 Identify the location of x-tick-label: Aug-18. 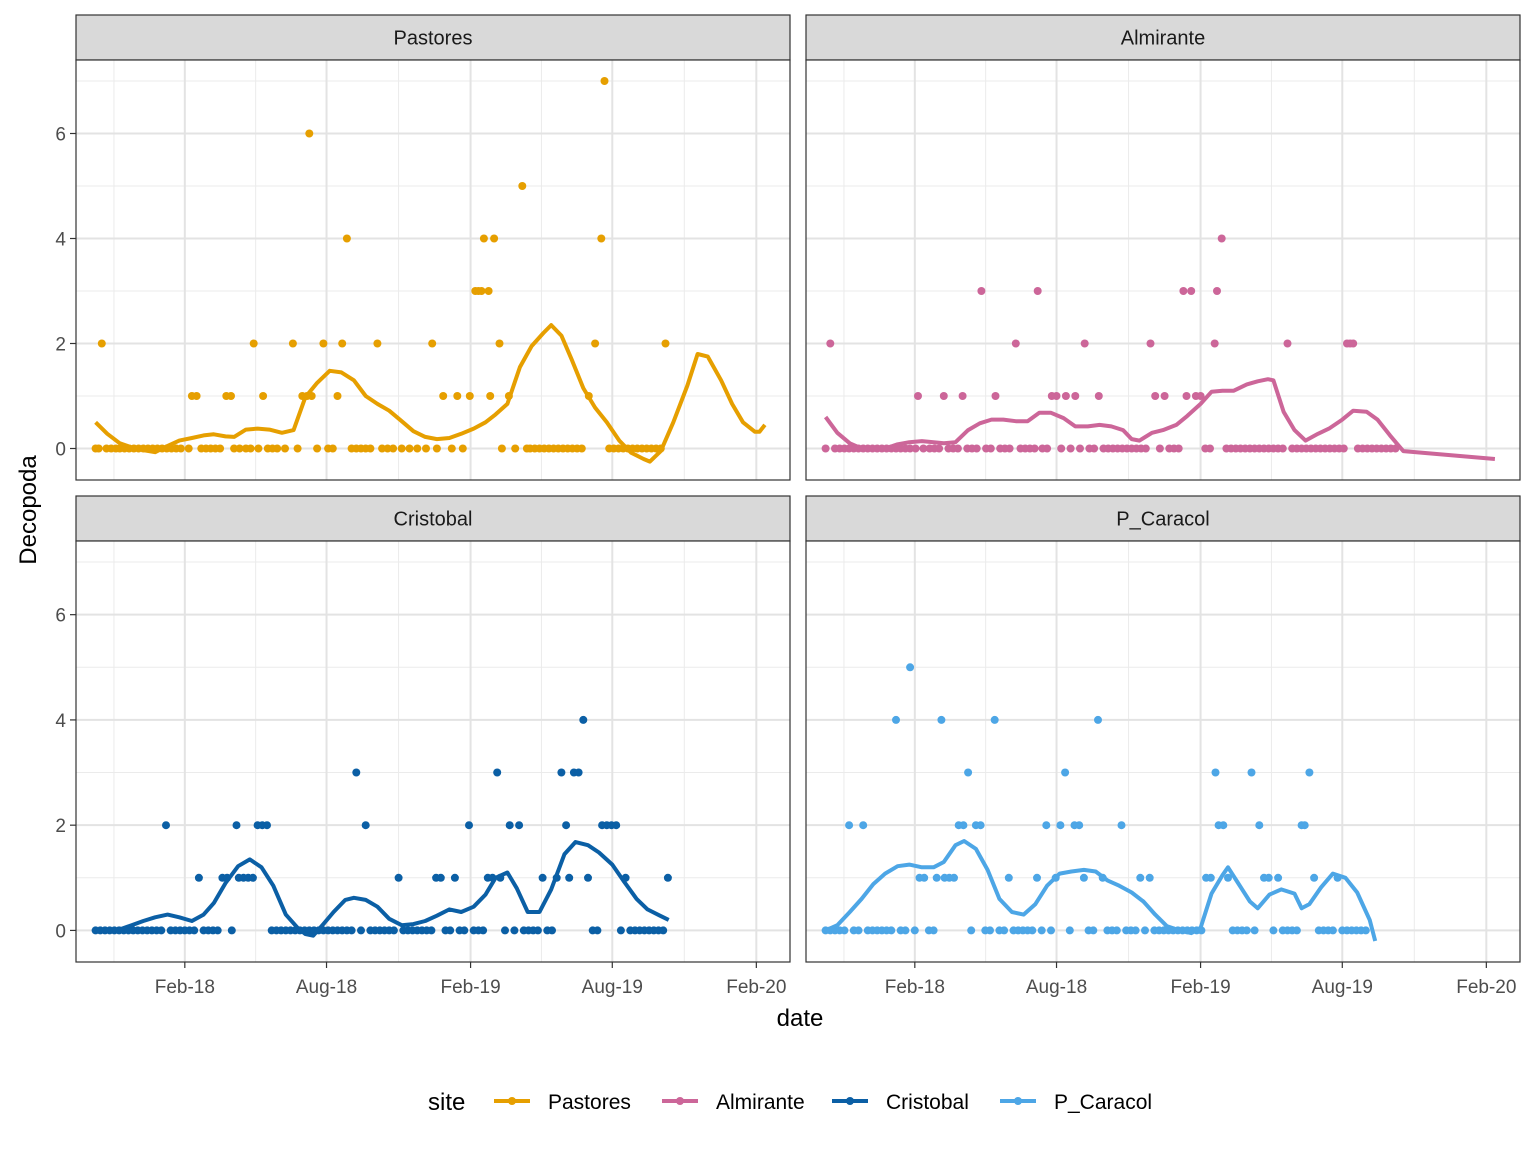
(326, 987).